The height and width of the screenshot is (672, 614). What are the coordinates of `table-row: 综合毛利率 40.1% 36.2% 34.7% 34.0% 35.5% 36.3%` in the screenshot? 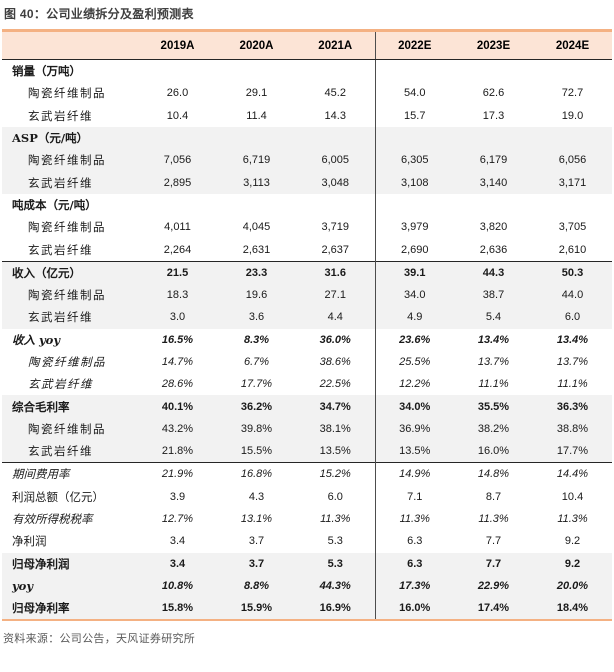 It's located at (307, 406).